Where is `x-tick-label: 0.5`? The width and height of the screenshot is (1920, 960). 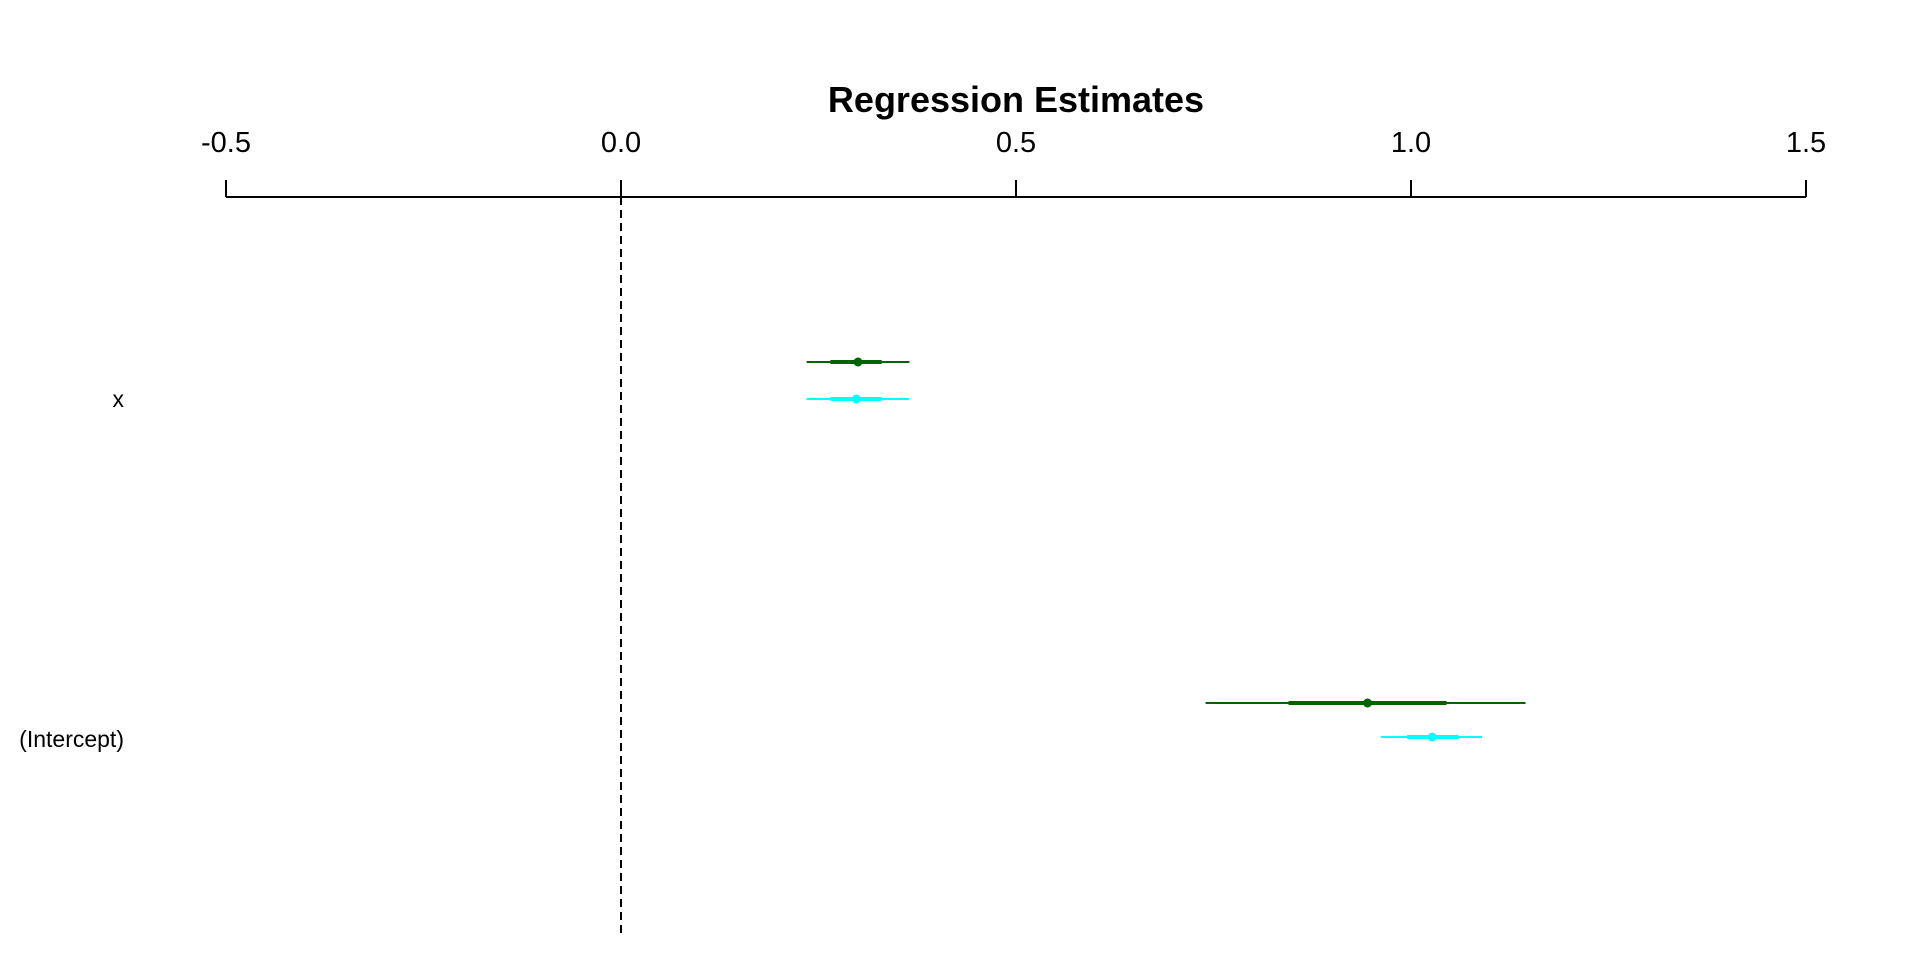
x-tick-label: 0.5 is located at coordinates (1016, 143).